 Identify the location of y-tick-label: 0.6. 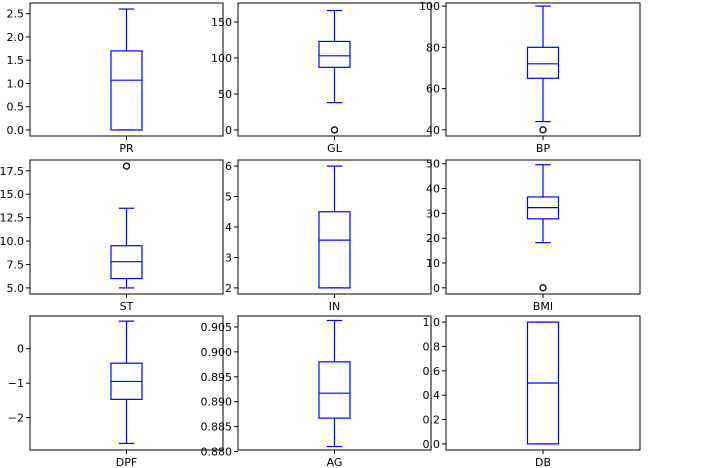
(432, 371).